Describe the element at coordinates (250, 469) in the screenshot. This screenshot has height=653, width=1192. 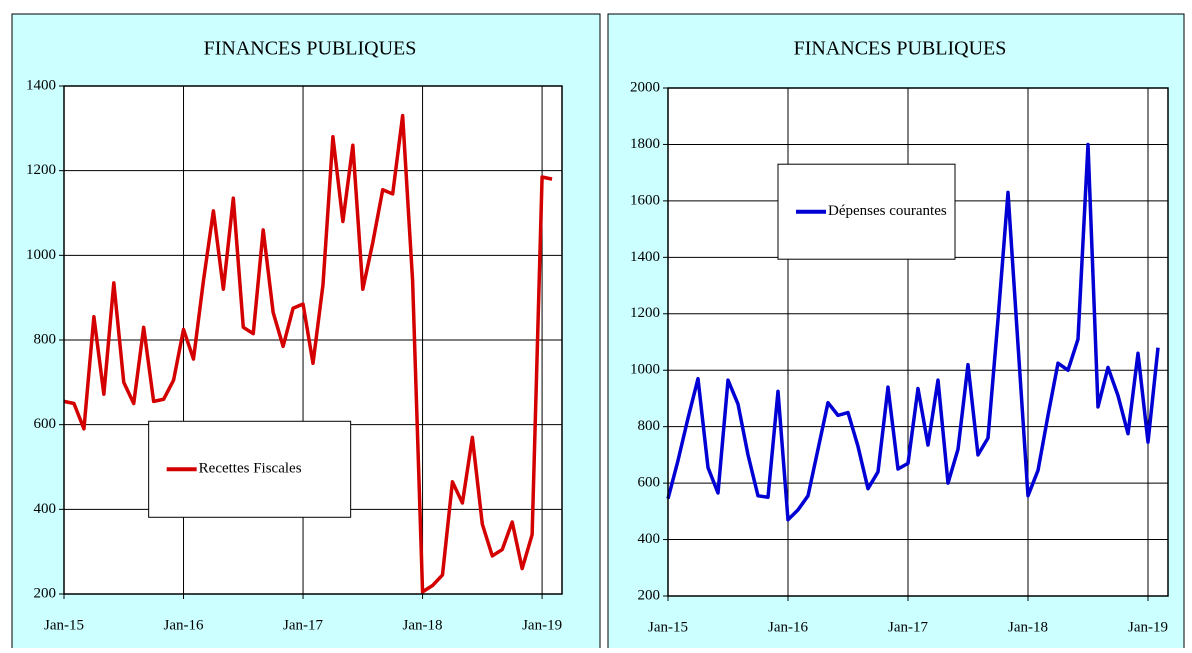
I see `legend-label: Recettes Fiscales` at that location.